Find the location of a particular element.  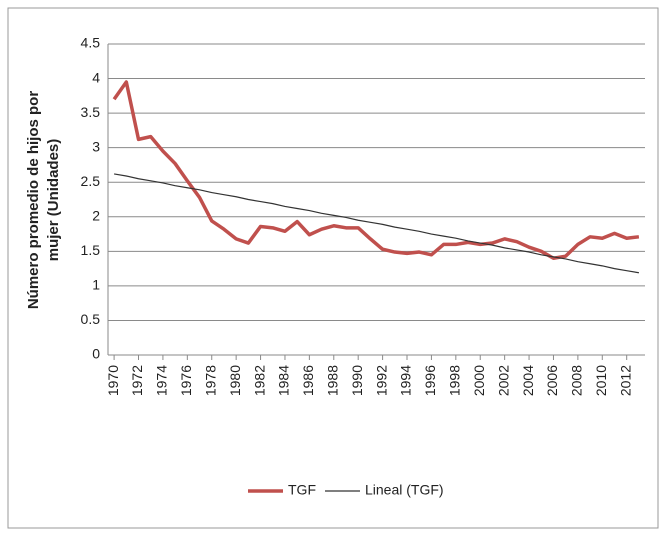

x-tick-label: 1982 is located at coordinates (259, 380).